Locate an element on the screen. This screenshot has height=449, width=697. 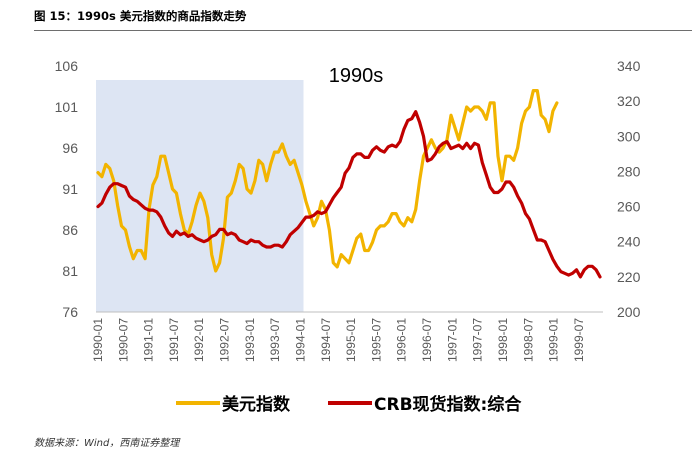
x-tick-label: 1998-01 is located at coordinates (503, 340).